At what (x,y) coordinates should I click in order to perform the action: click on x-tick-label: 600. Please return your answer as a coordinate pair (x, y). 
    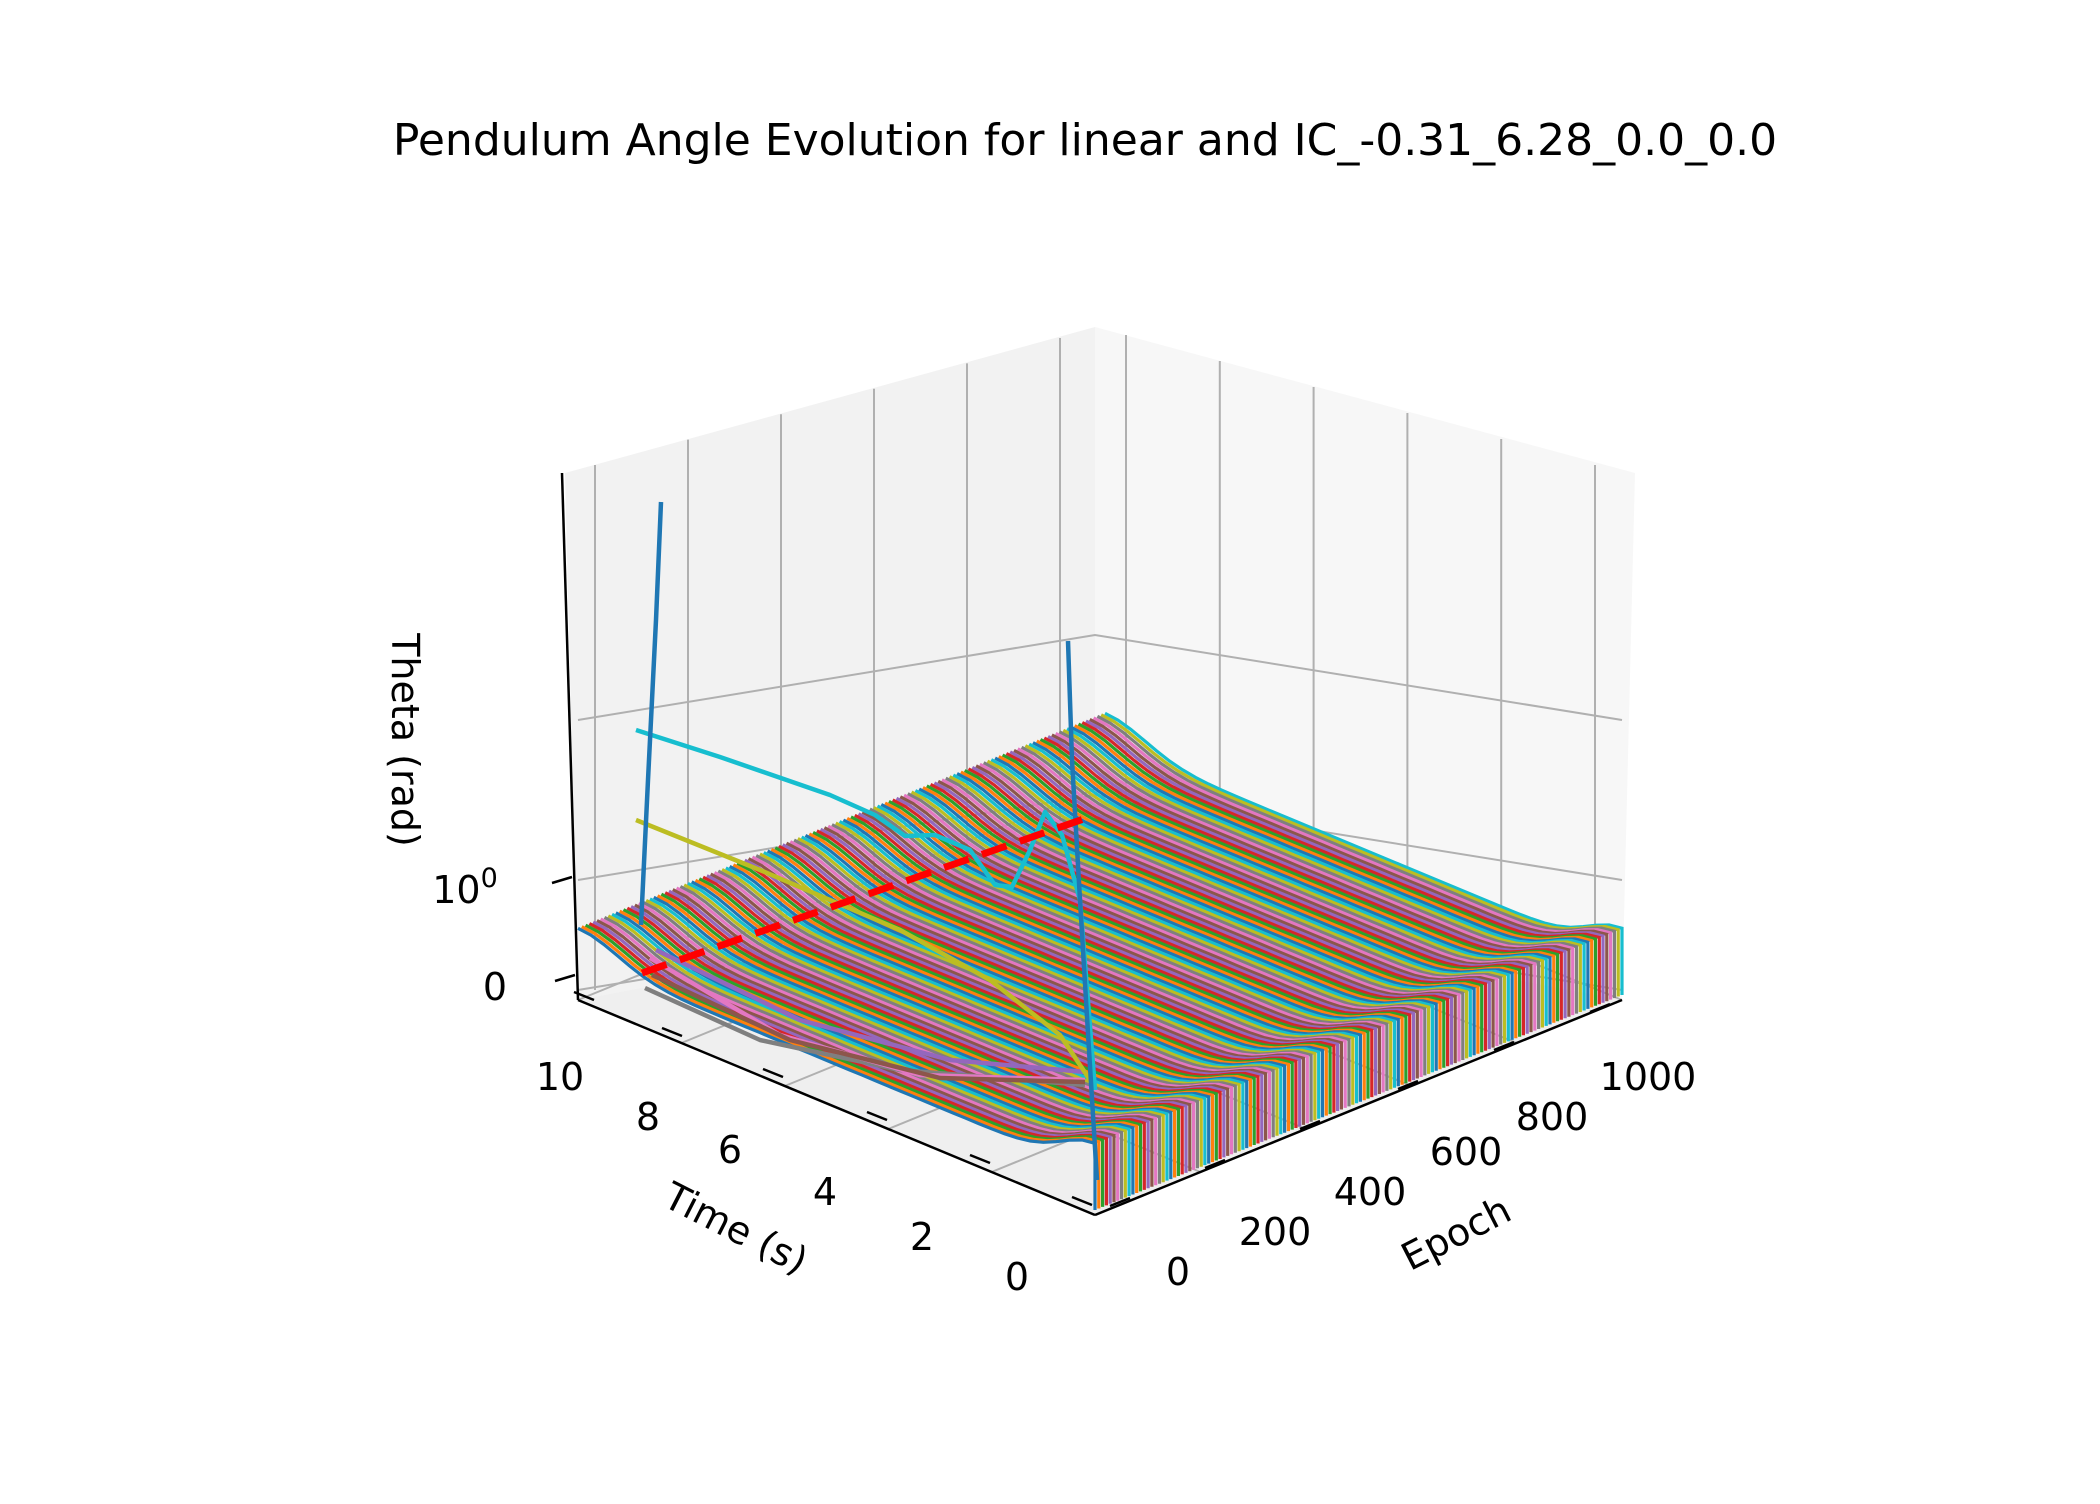
    Looking at the image, I should click on (1466, 1152).